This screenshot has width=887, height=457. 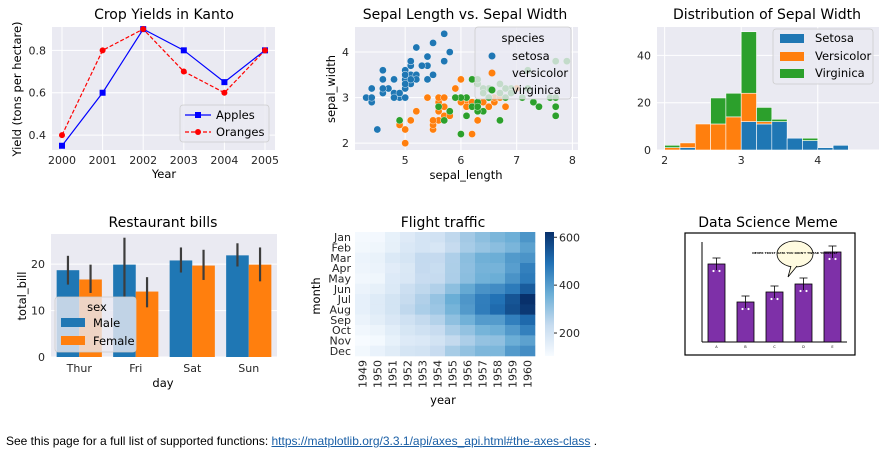 What do you see at coordinates (443, 400) in the screenshot?
I see `x-axis-label: year` at bounding box center [443, 400].